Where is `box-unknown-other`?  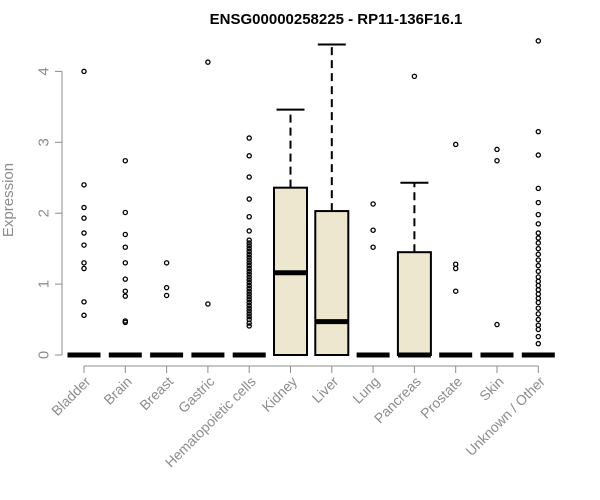
box-unknown-other is located at coordinates (538, 198).